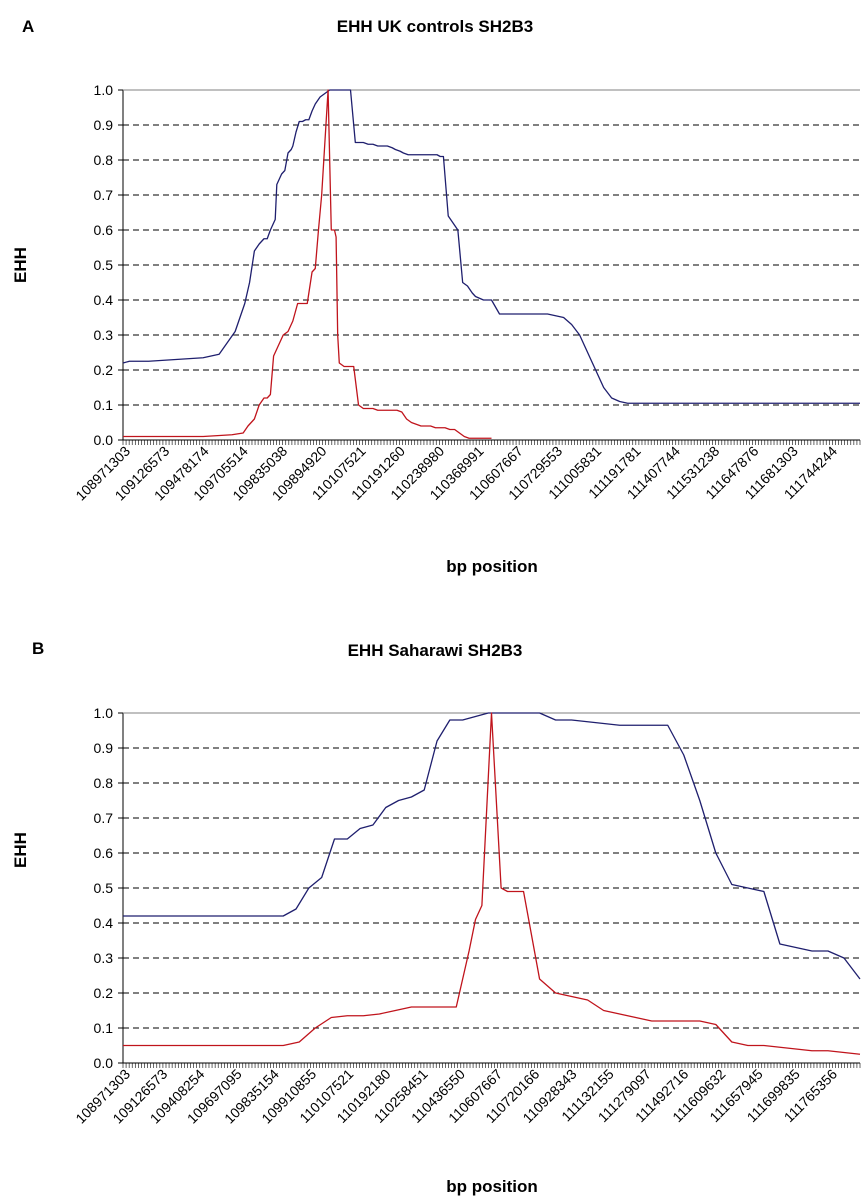  What do you see at coordinates (491, 442) in the screenshot?
I see `x-minor-ticks-a` at bounding box center [491, 442].